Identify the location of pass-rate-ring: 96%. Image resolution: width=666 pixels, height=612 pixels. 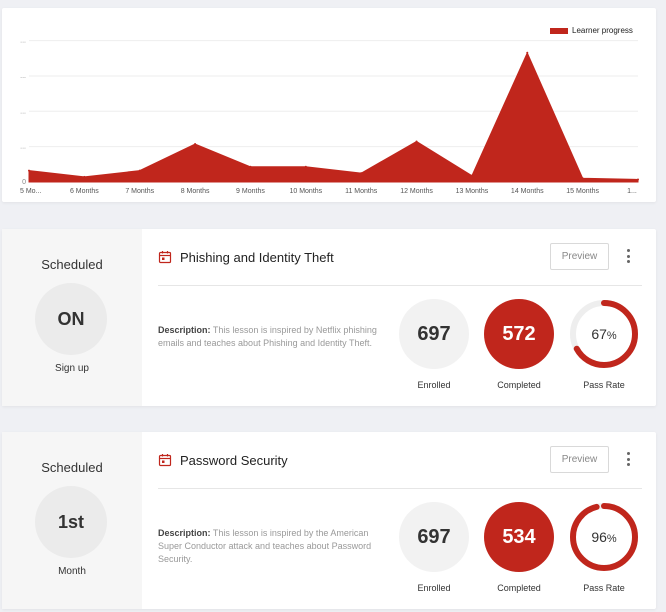
(604, 537).